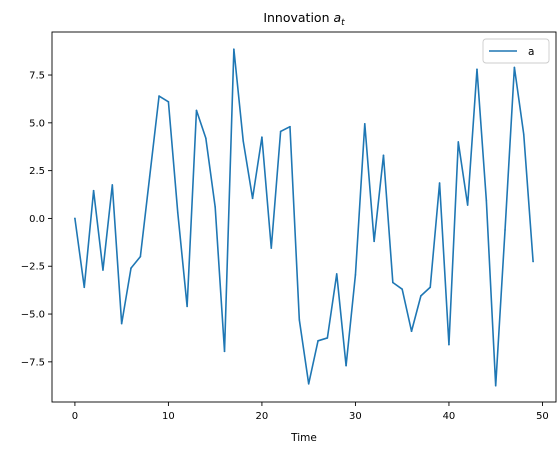 This screenshot has width=559, height=455. I want to click on y-tick-label: −2.5, so click(33, 267).